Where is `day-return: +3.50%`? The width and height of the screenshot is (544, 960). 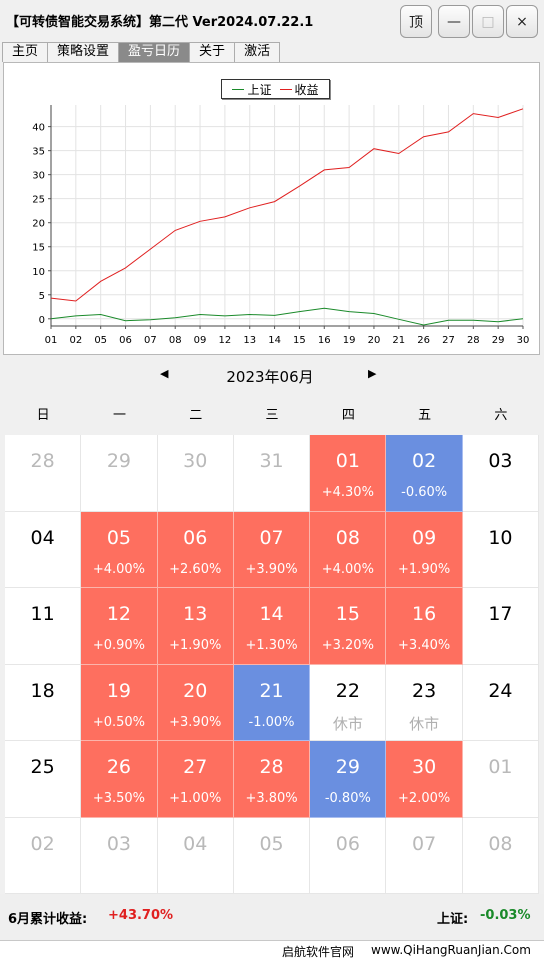
day-return: +3.50% is located at coordinates (119, 798).